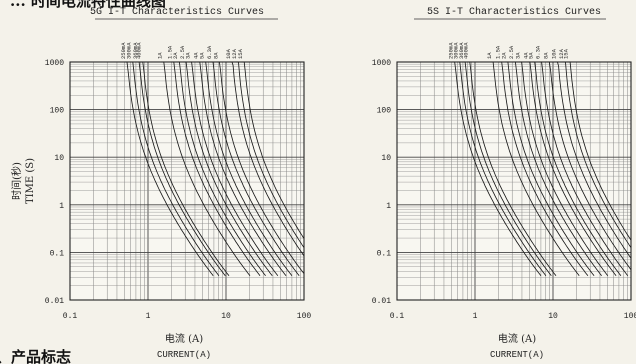 The width and height of the screenshot is (636, 364). Describe the element at coordinates (88, 5) in the screenshot. I see `top-heading-fragment: ... 时间电流特性曲线图` at that location.